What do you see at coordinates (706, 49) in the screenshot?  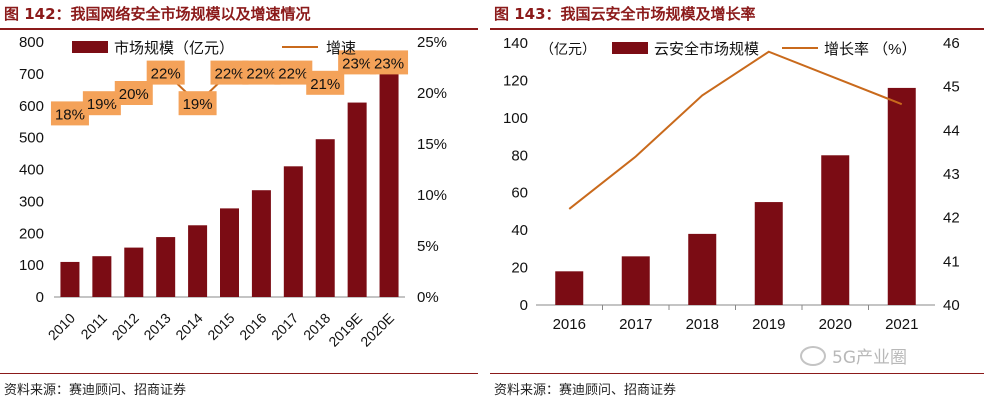 I see `legend-bar-label: 云安全市场规模` at bounding box center [706, 49].